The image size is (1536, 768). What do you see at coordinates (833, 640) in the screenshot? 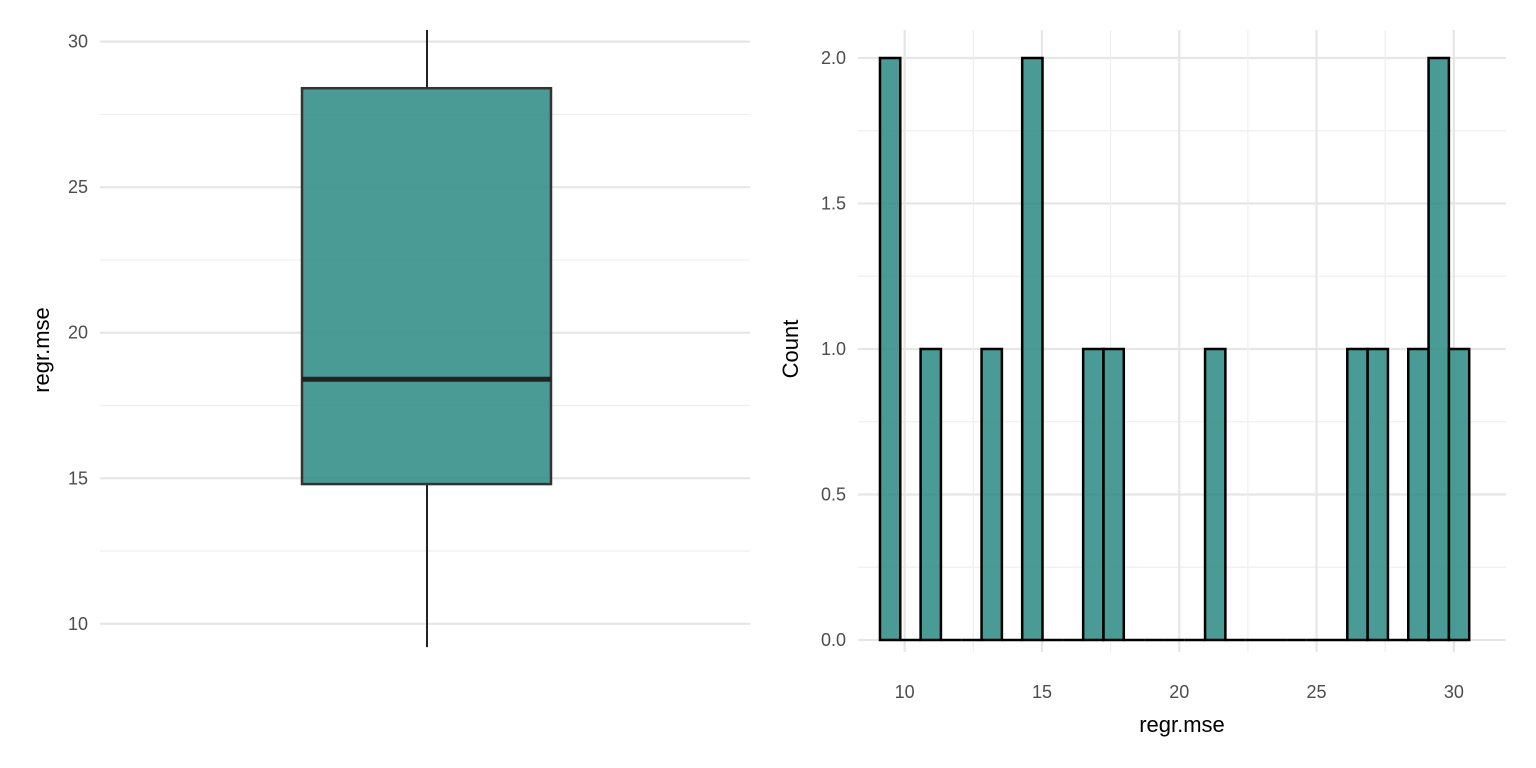
I see `y-tick-label: 0.0` at bounding box center [833, 640].